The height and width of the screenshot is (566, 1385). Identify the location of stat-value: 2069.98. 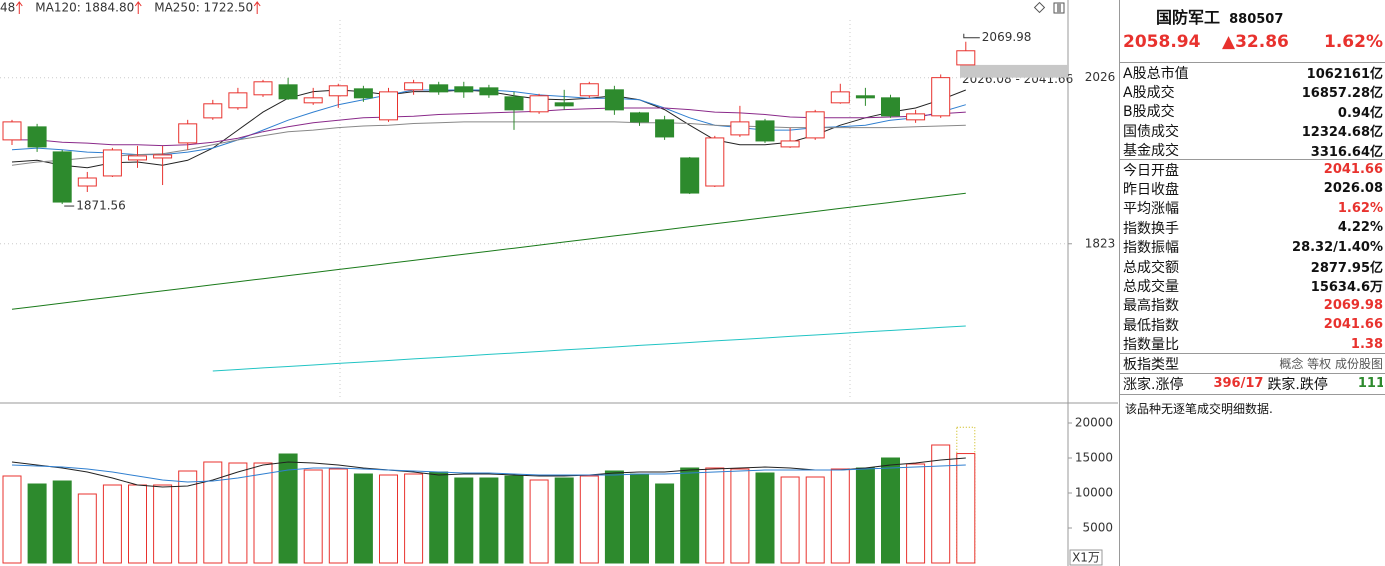
(1353, 305).